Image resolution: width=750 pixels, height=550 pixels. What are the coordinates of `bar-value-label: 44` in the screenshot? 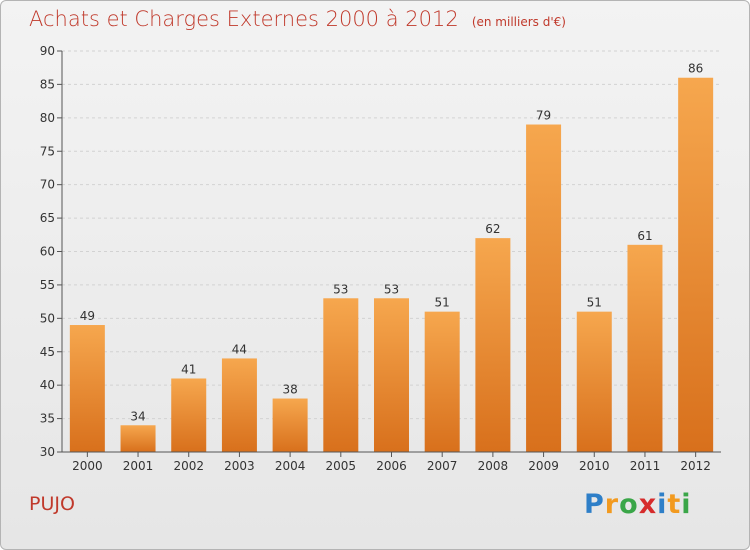 It's located at (239, 349).